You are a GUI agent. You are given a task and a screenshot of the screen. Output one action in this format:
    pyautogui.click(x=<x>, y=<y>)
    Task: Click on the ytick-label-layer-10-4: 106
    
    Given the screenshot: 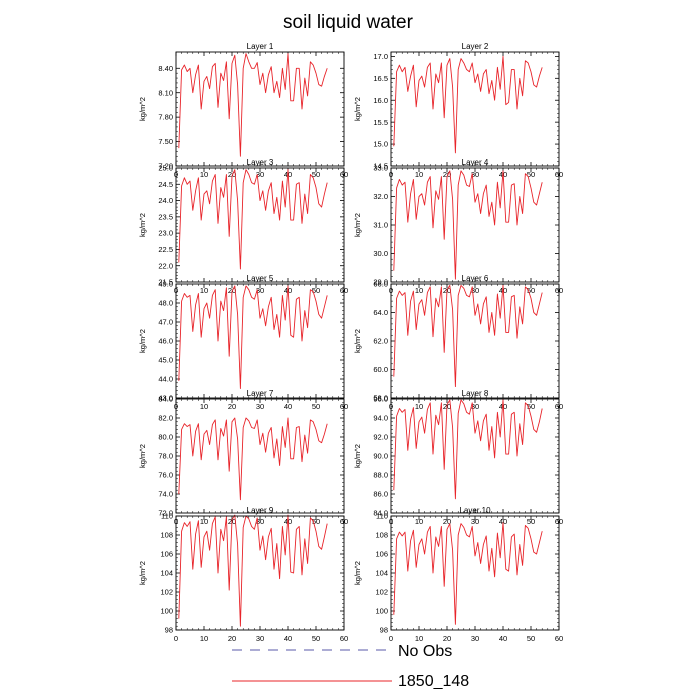 What is the action you would take?
    pyautogui.click(x=381, y=554)
    